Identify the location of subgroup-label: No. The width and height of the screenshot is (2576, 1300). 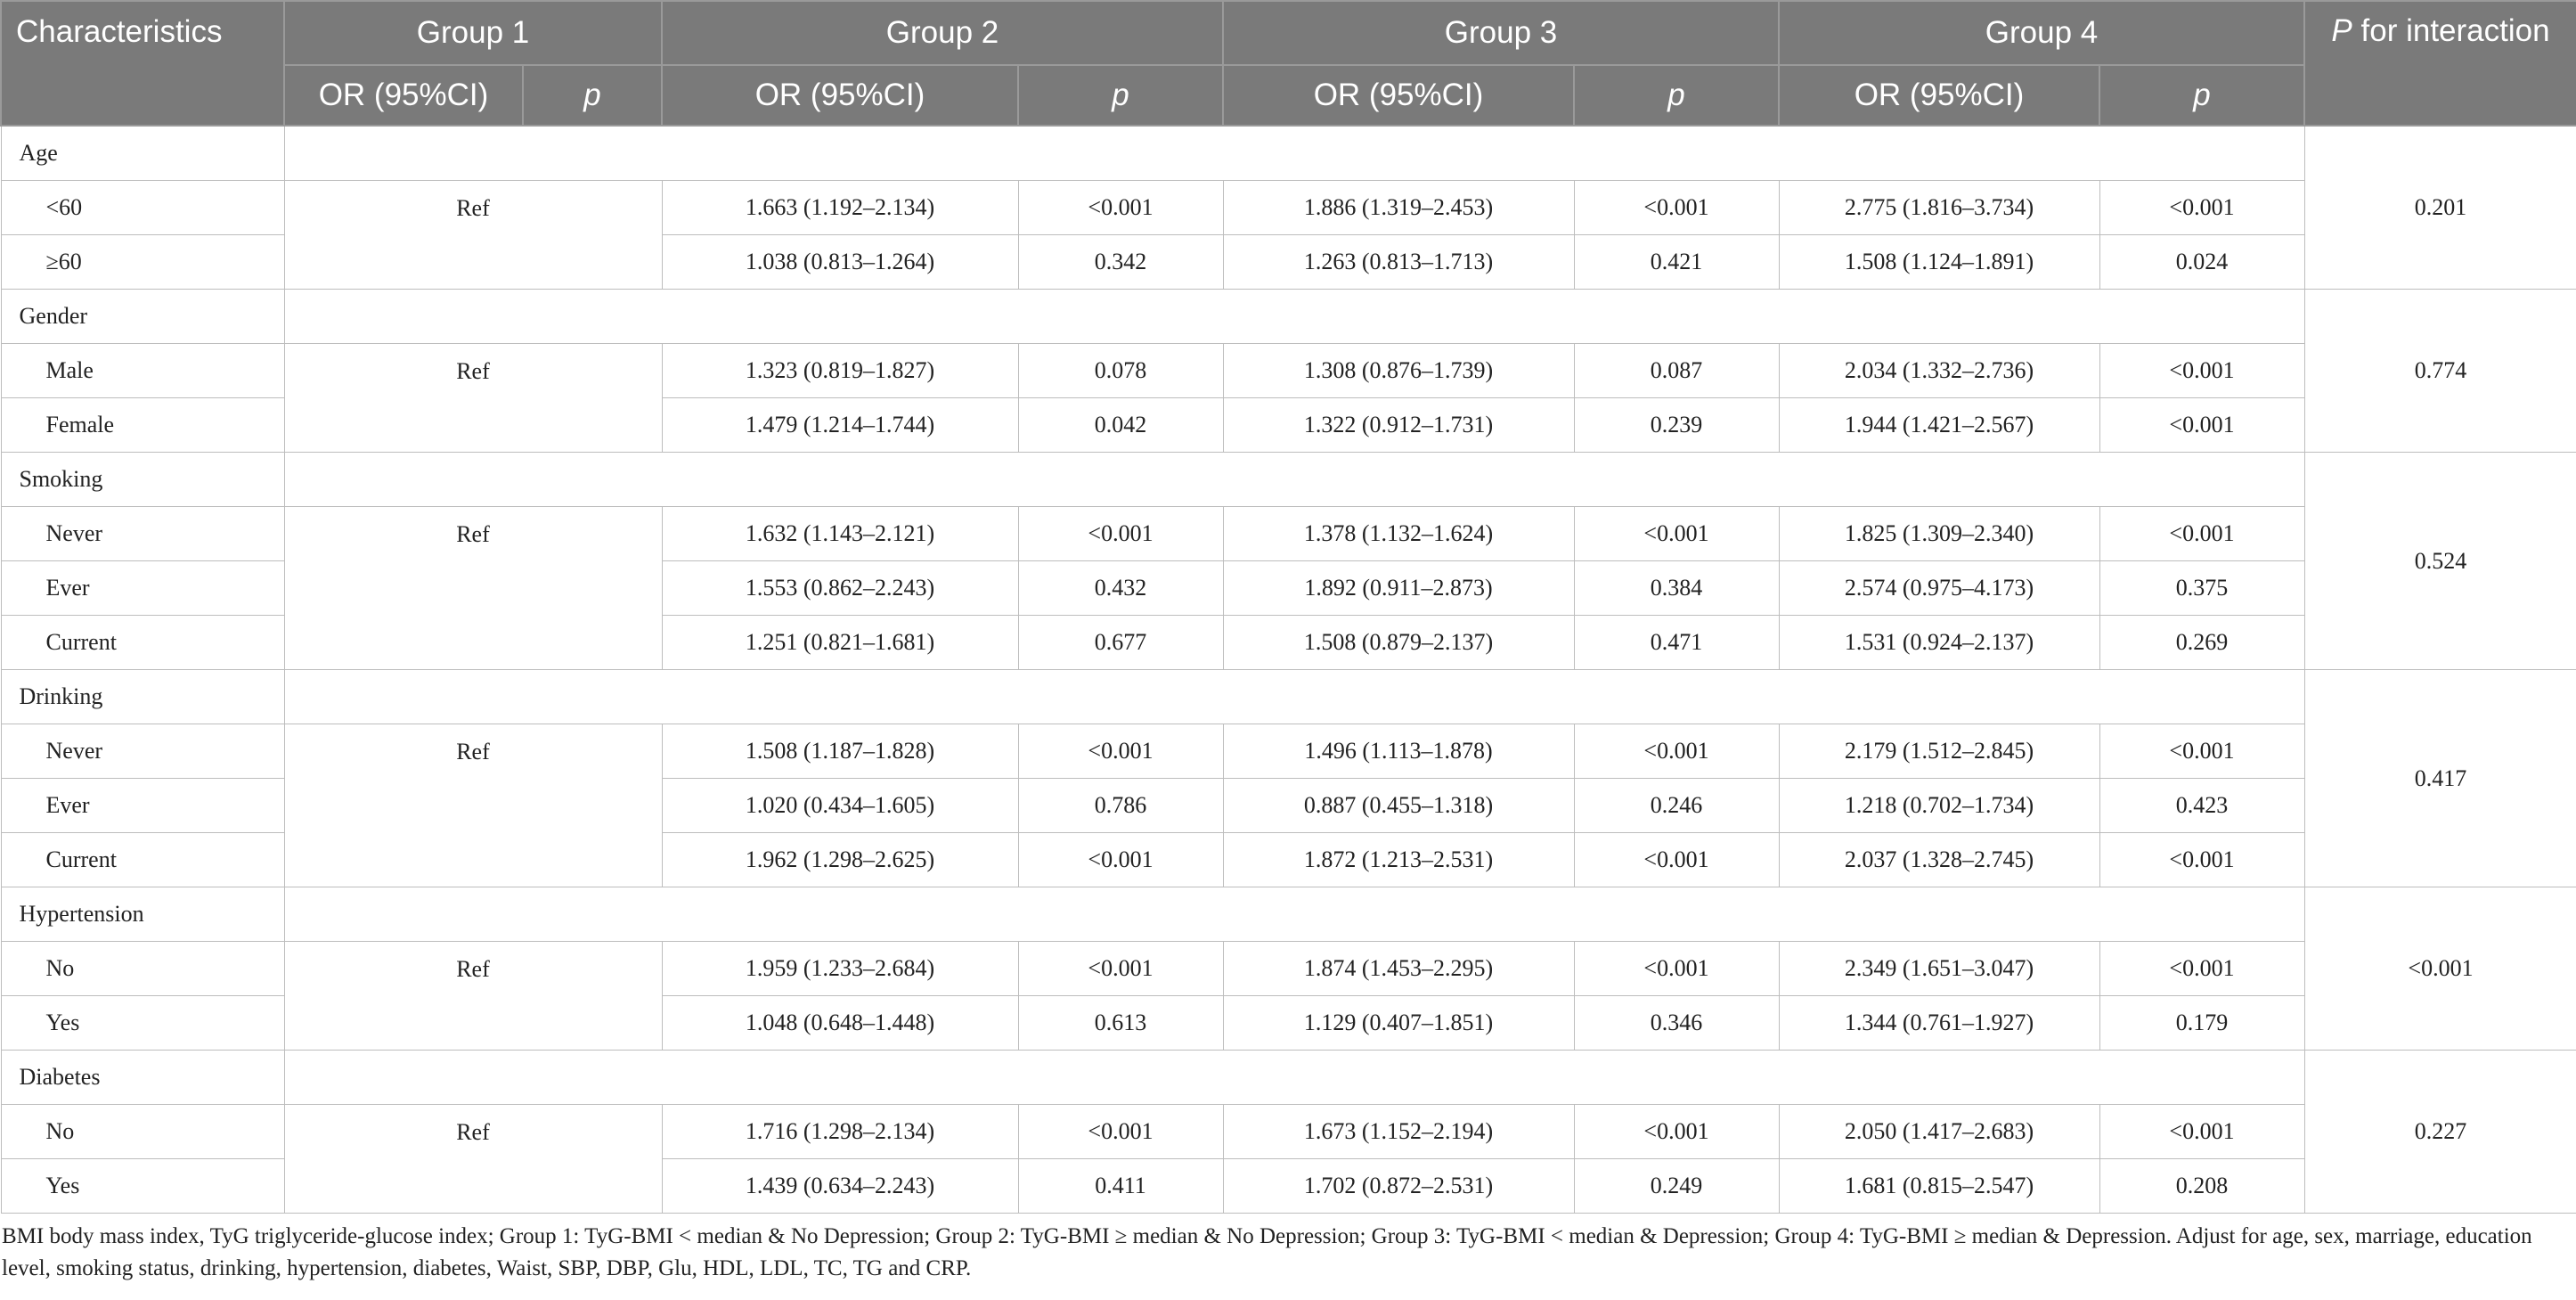
(143, 968).